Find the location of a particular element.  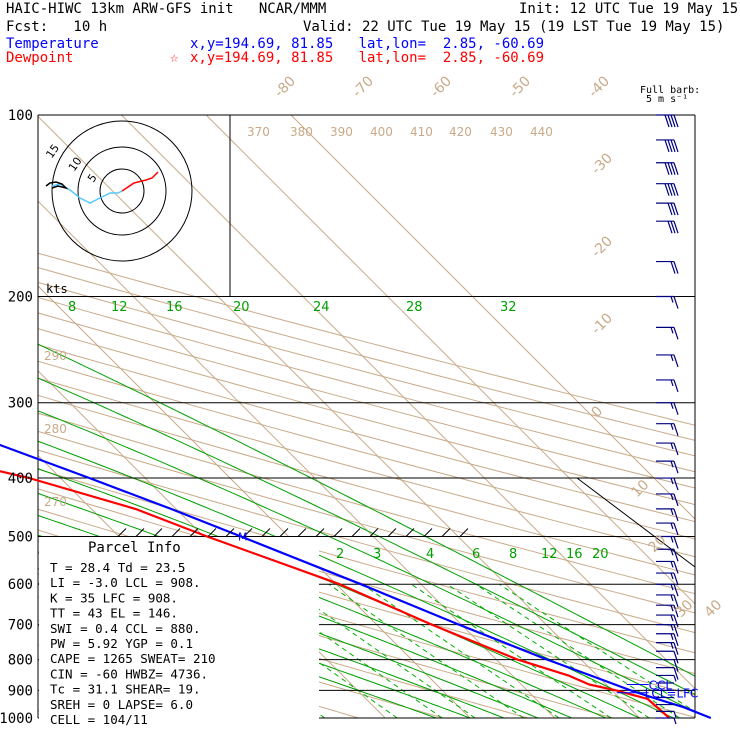

mixing-ratio-label: 20 is located at coordinates (241, 307).